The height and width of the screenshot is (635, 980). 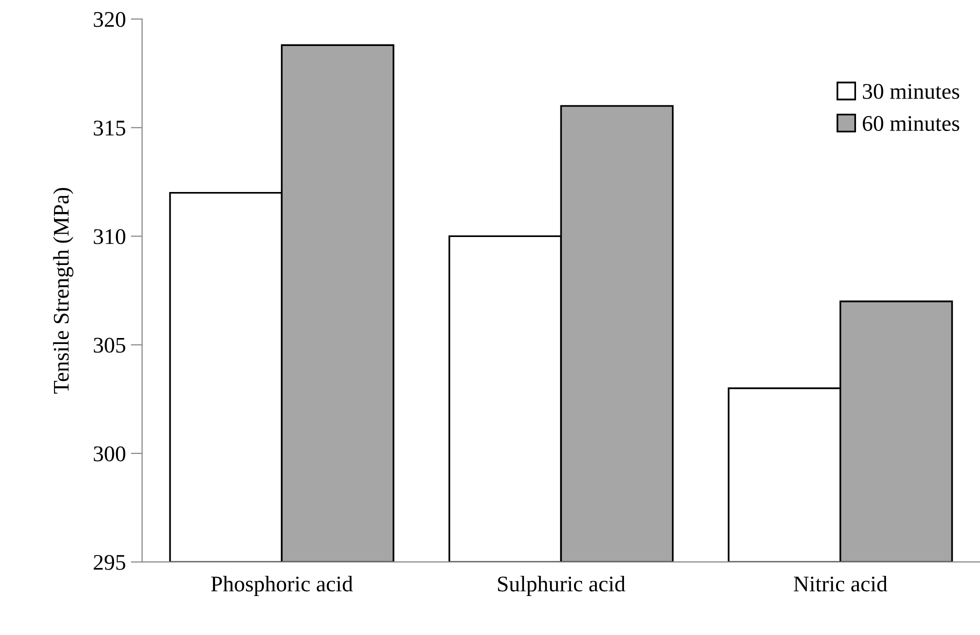 What do you see at coordinates (110, 562) in the screenshot?
I see `y-tick-label: 295` at bounding box center [110, 562].